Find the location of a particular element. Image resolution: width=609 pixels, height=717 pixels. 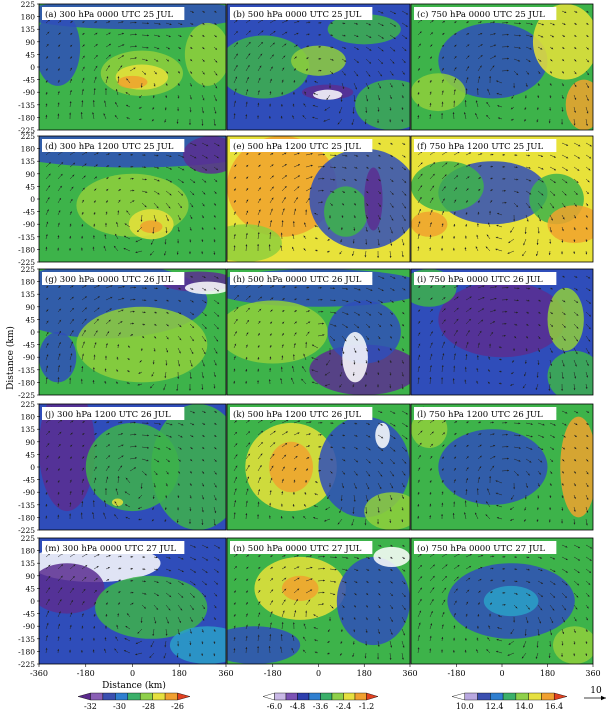

y-tick-label: -225 is located at coordinates (26, 395).